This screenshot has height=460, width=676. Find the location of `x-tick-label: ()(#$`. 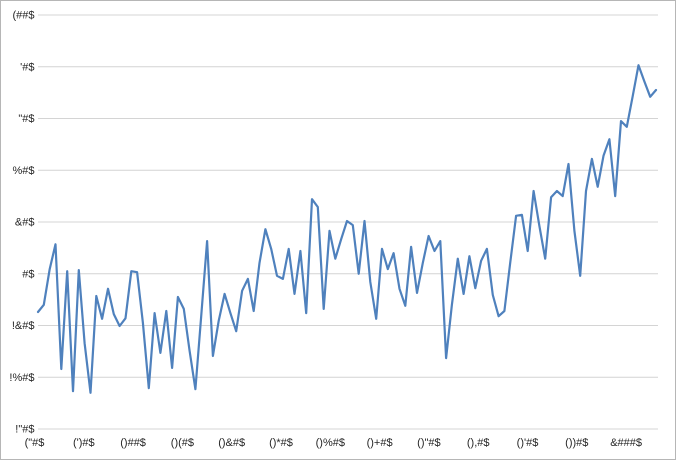

x-tick-label: ()(#$ is located at coordinates (182, 443).